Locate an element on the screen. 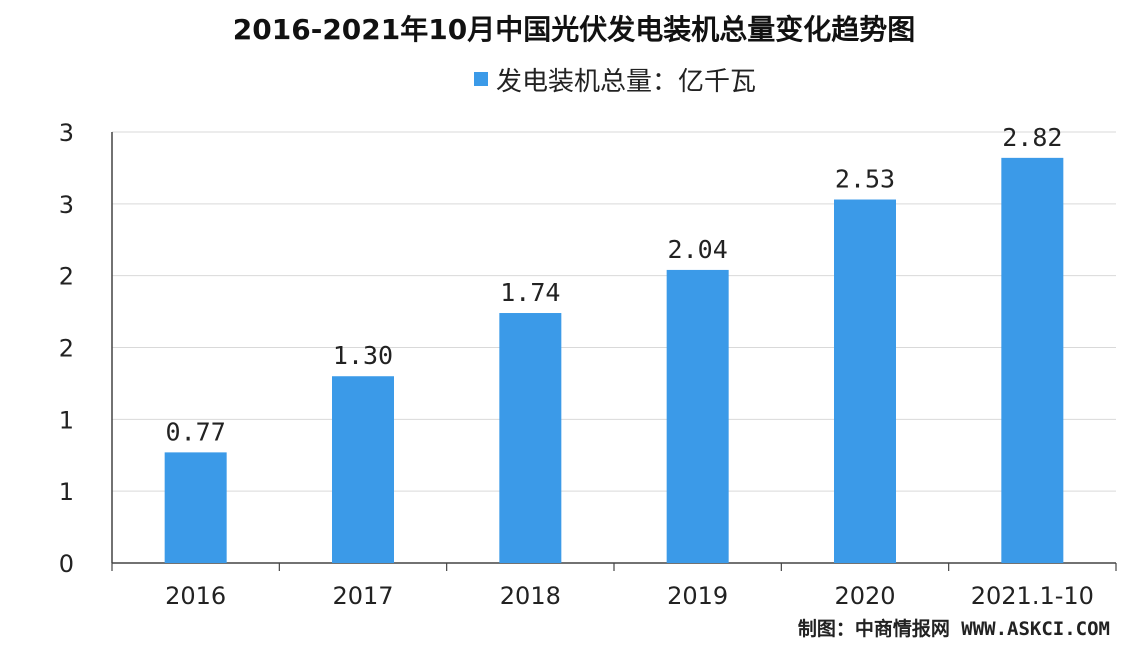 Image resolution: width=1148 pixels, height=646 pixels. y-tick-label: 0 is located at coordinates (66, 564).